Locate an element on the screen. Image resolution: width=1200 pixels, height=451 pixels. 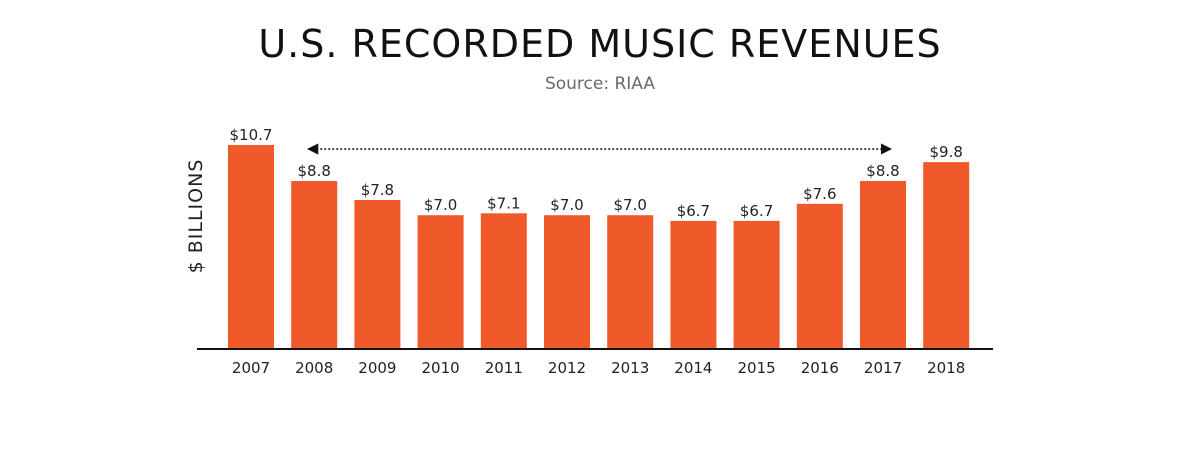
x-tick-label-2009: 2009 is located at coordinates (377, 368).